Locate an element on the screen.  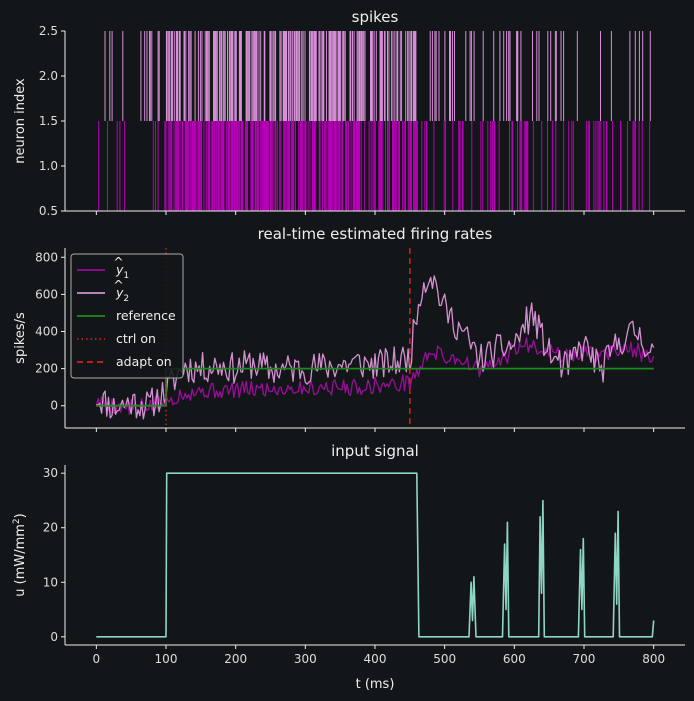
legend-label: reference is located at coordinates (146, 315).